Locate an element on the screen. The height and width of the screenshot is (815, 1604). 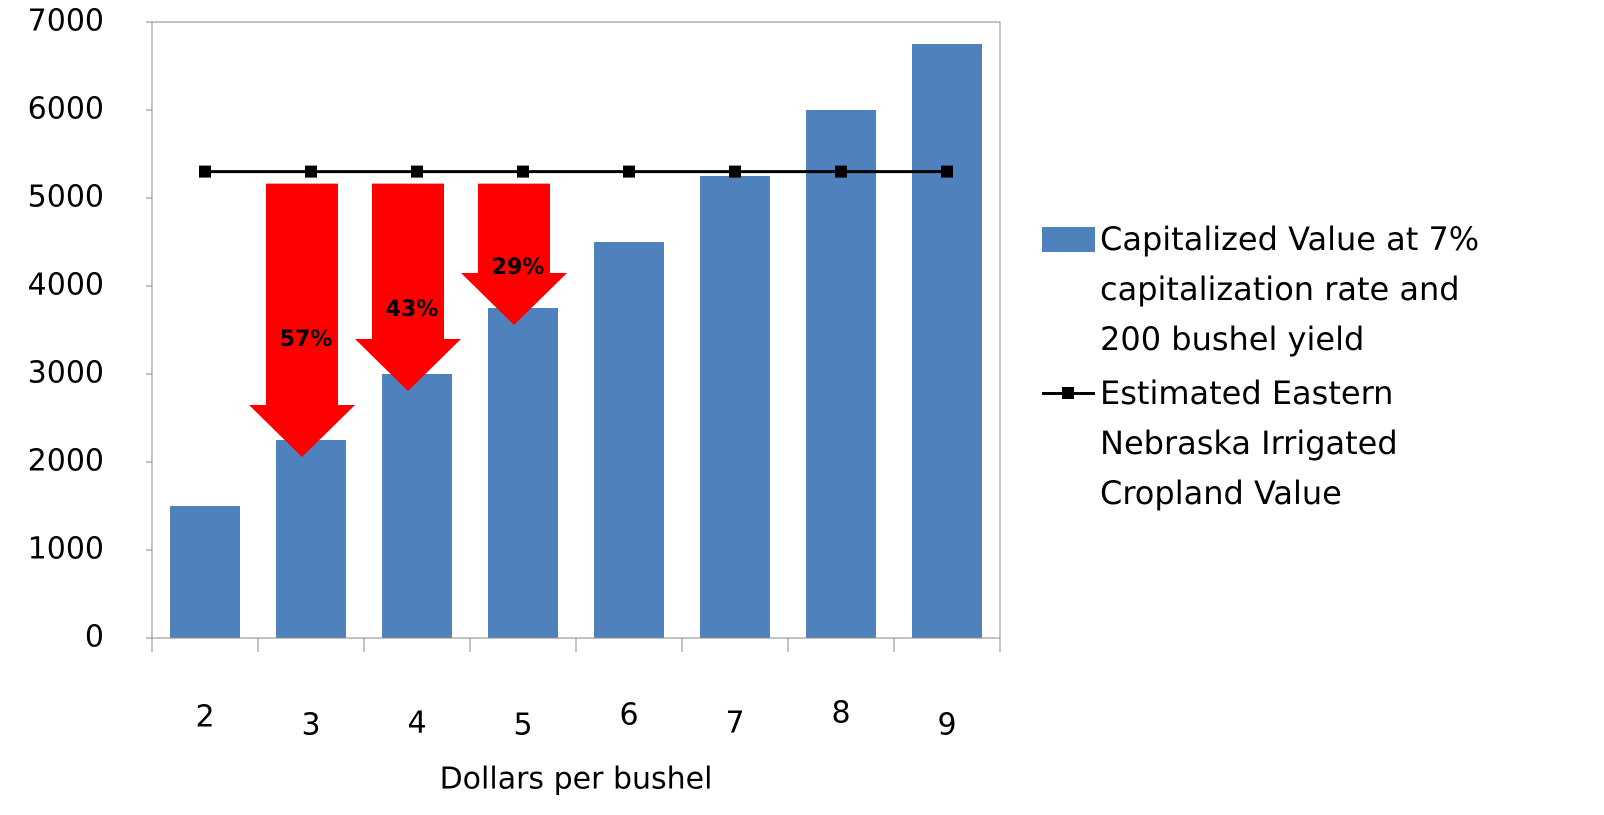
y-tick-label: 2000 is located at coordinates (66, 461).